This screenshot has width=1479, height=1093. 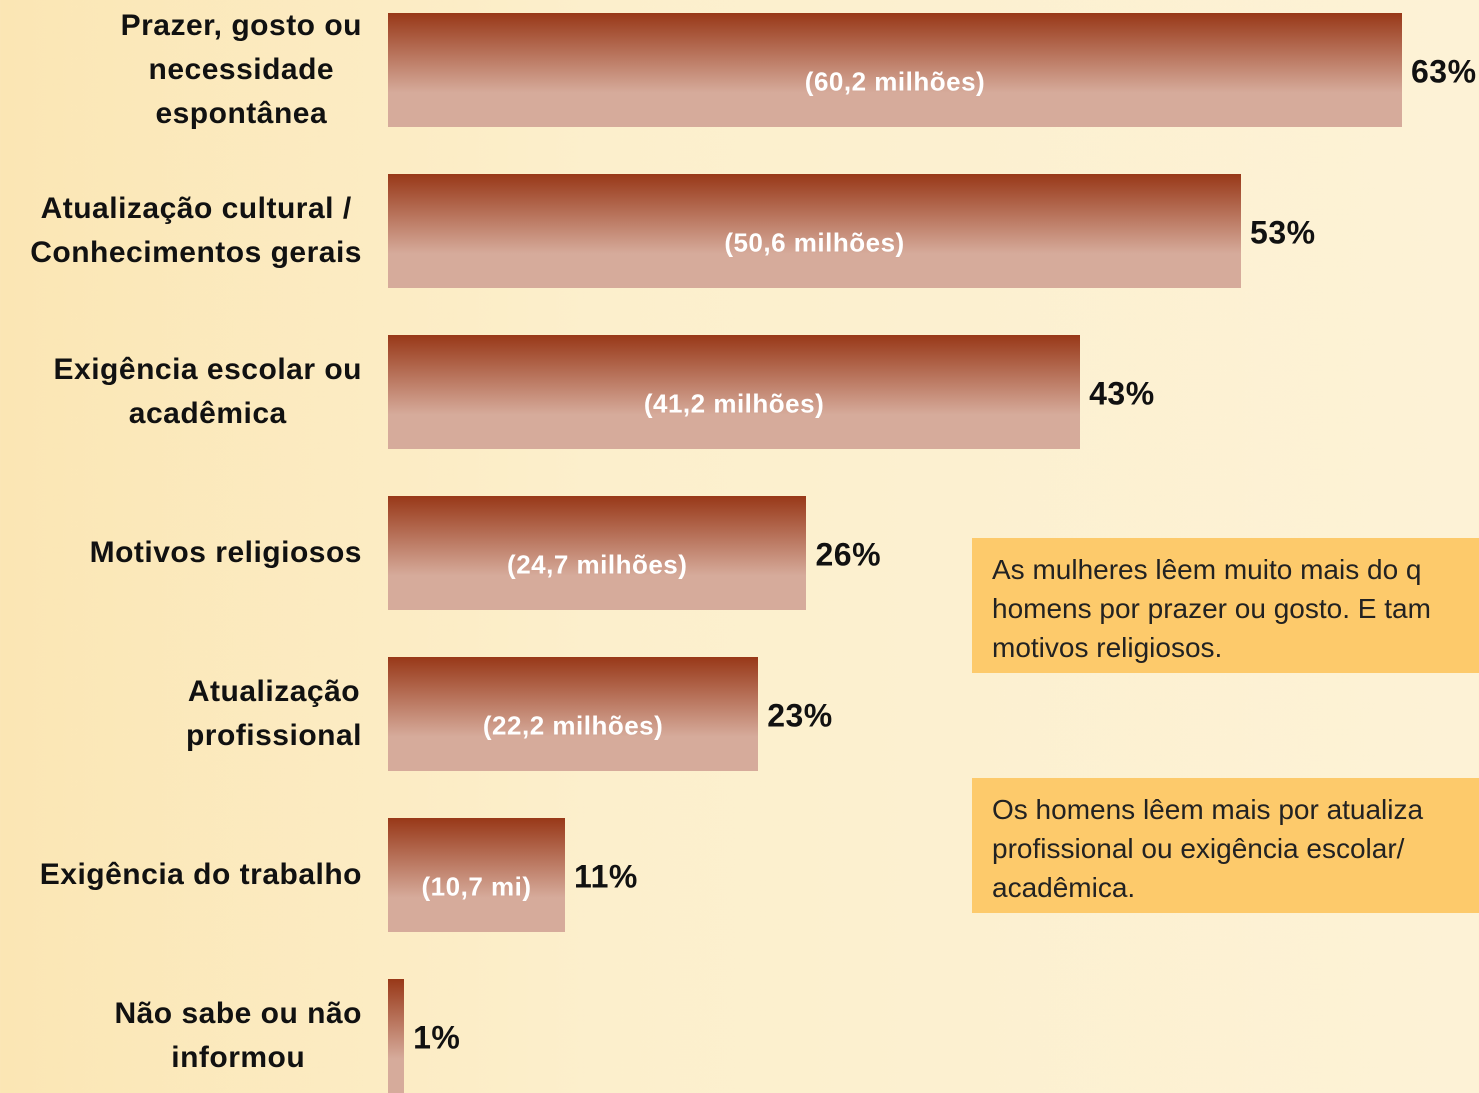 I want to click on category-text: Exigência do trabalho, so click(x=200, y=874).